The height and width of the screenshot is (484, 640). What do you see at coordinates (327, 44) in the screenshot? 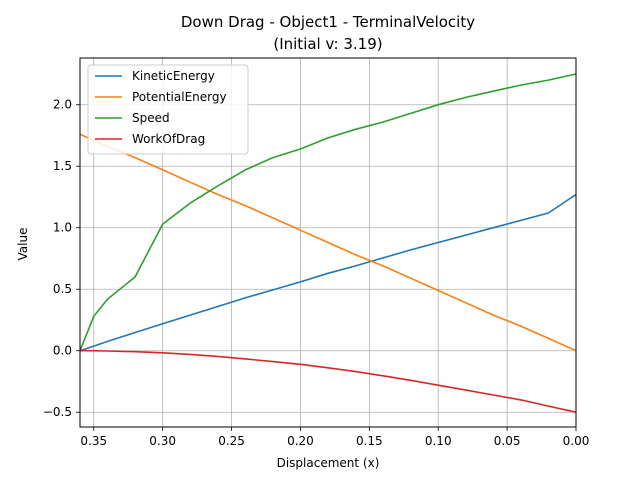
I see `chart-subtitle: (Initial v: 3.19)` at bounding box center [327, 44].